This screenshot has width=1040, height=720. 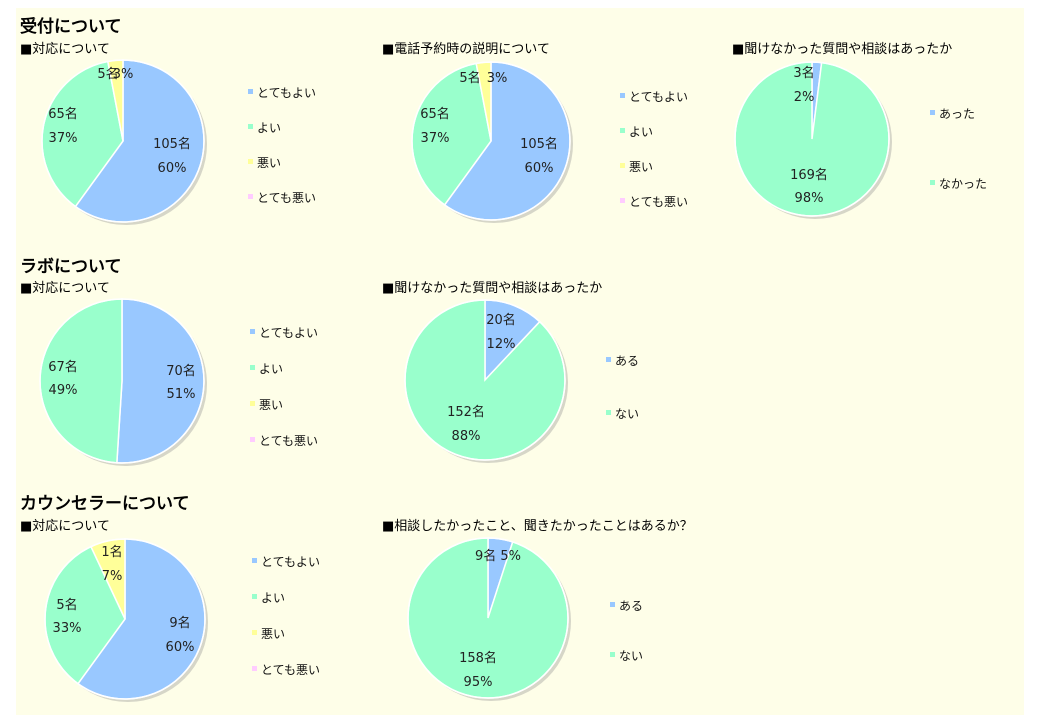 What do you see at coordinates (537, 526) in the screenshot?
I see `chart-title-counselor-consult: ■相談したかったこと、聞きたかったことはあるか？` at bounding box center [537, 526].